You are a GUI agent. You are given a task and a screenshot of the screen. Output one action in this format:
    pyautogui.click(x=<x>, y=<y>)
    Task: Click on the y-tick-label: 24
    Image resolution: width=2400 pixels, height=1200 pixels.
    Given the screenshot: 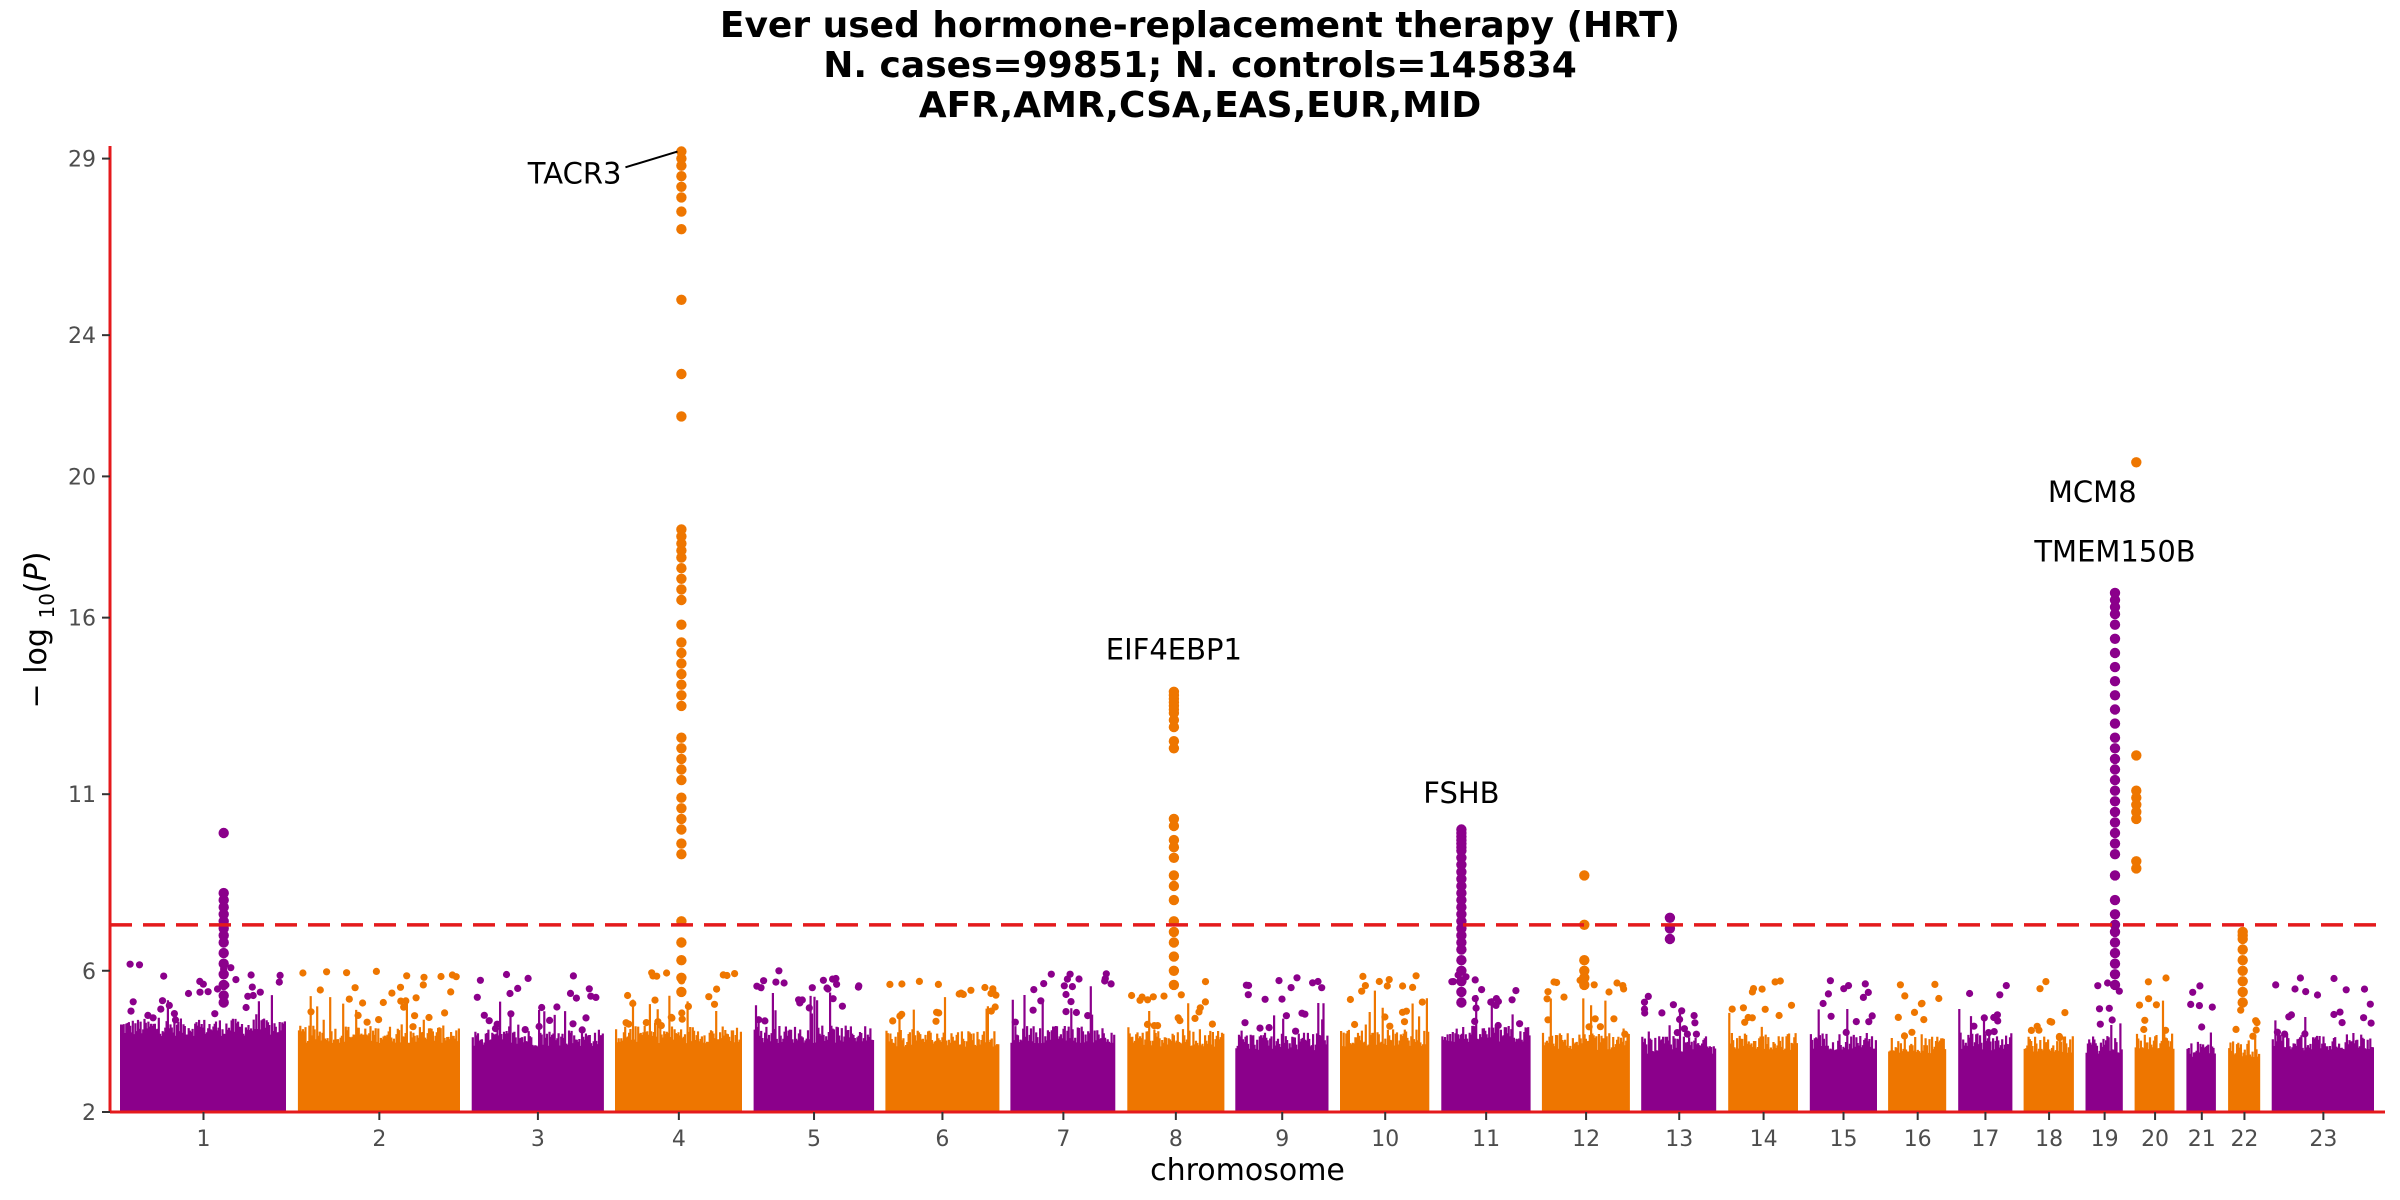 What is the action you would take?
    pyautogui.click(x=82, y=336)
    